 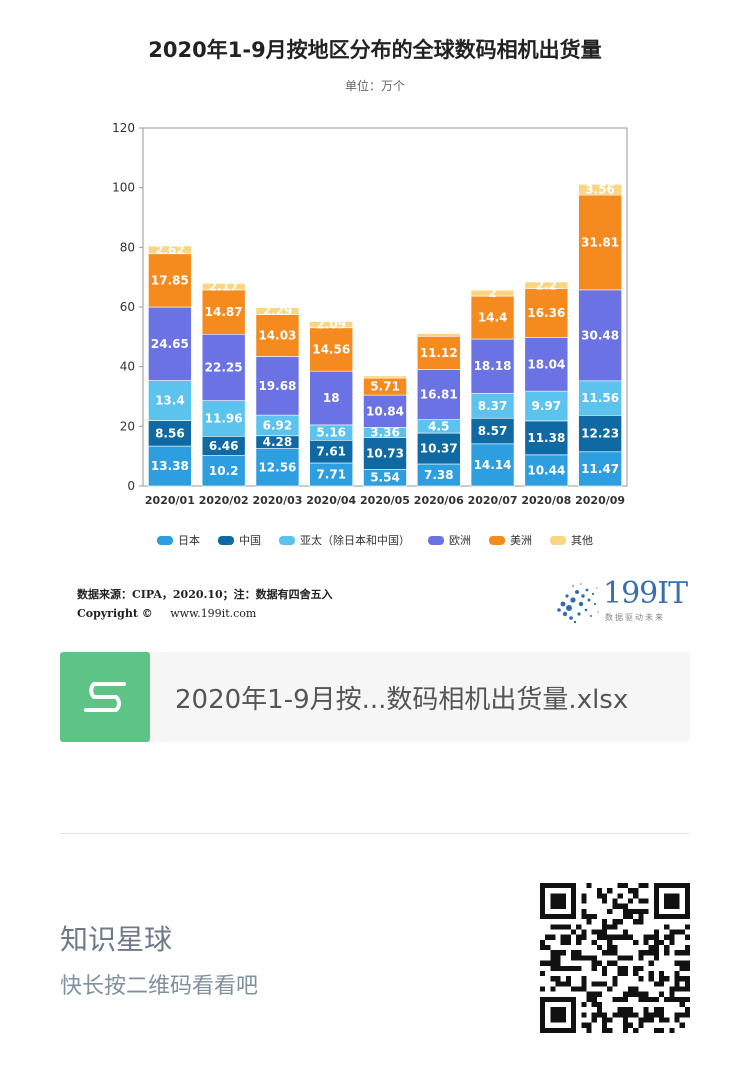 I want to click on data-source-note: 数据来源：CIPA，2020.10；注：数据有四舍五入, so click(x=205, y=594).